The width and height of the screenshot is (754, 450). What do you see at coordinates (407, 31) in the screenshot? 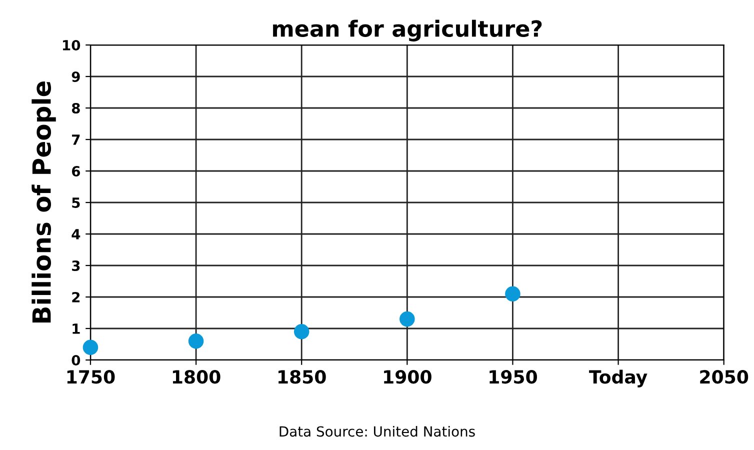
I see `chart-title: mean for agriculture?` at bounding box center [407, 31].